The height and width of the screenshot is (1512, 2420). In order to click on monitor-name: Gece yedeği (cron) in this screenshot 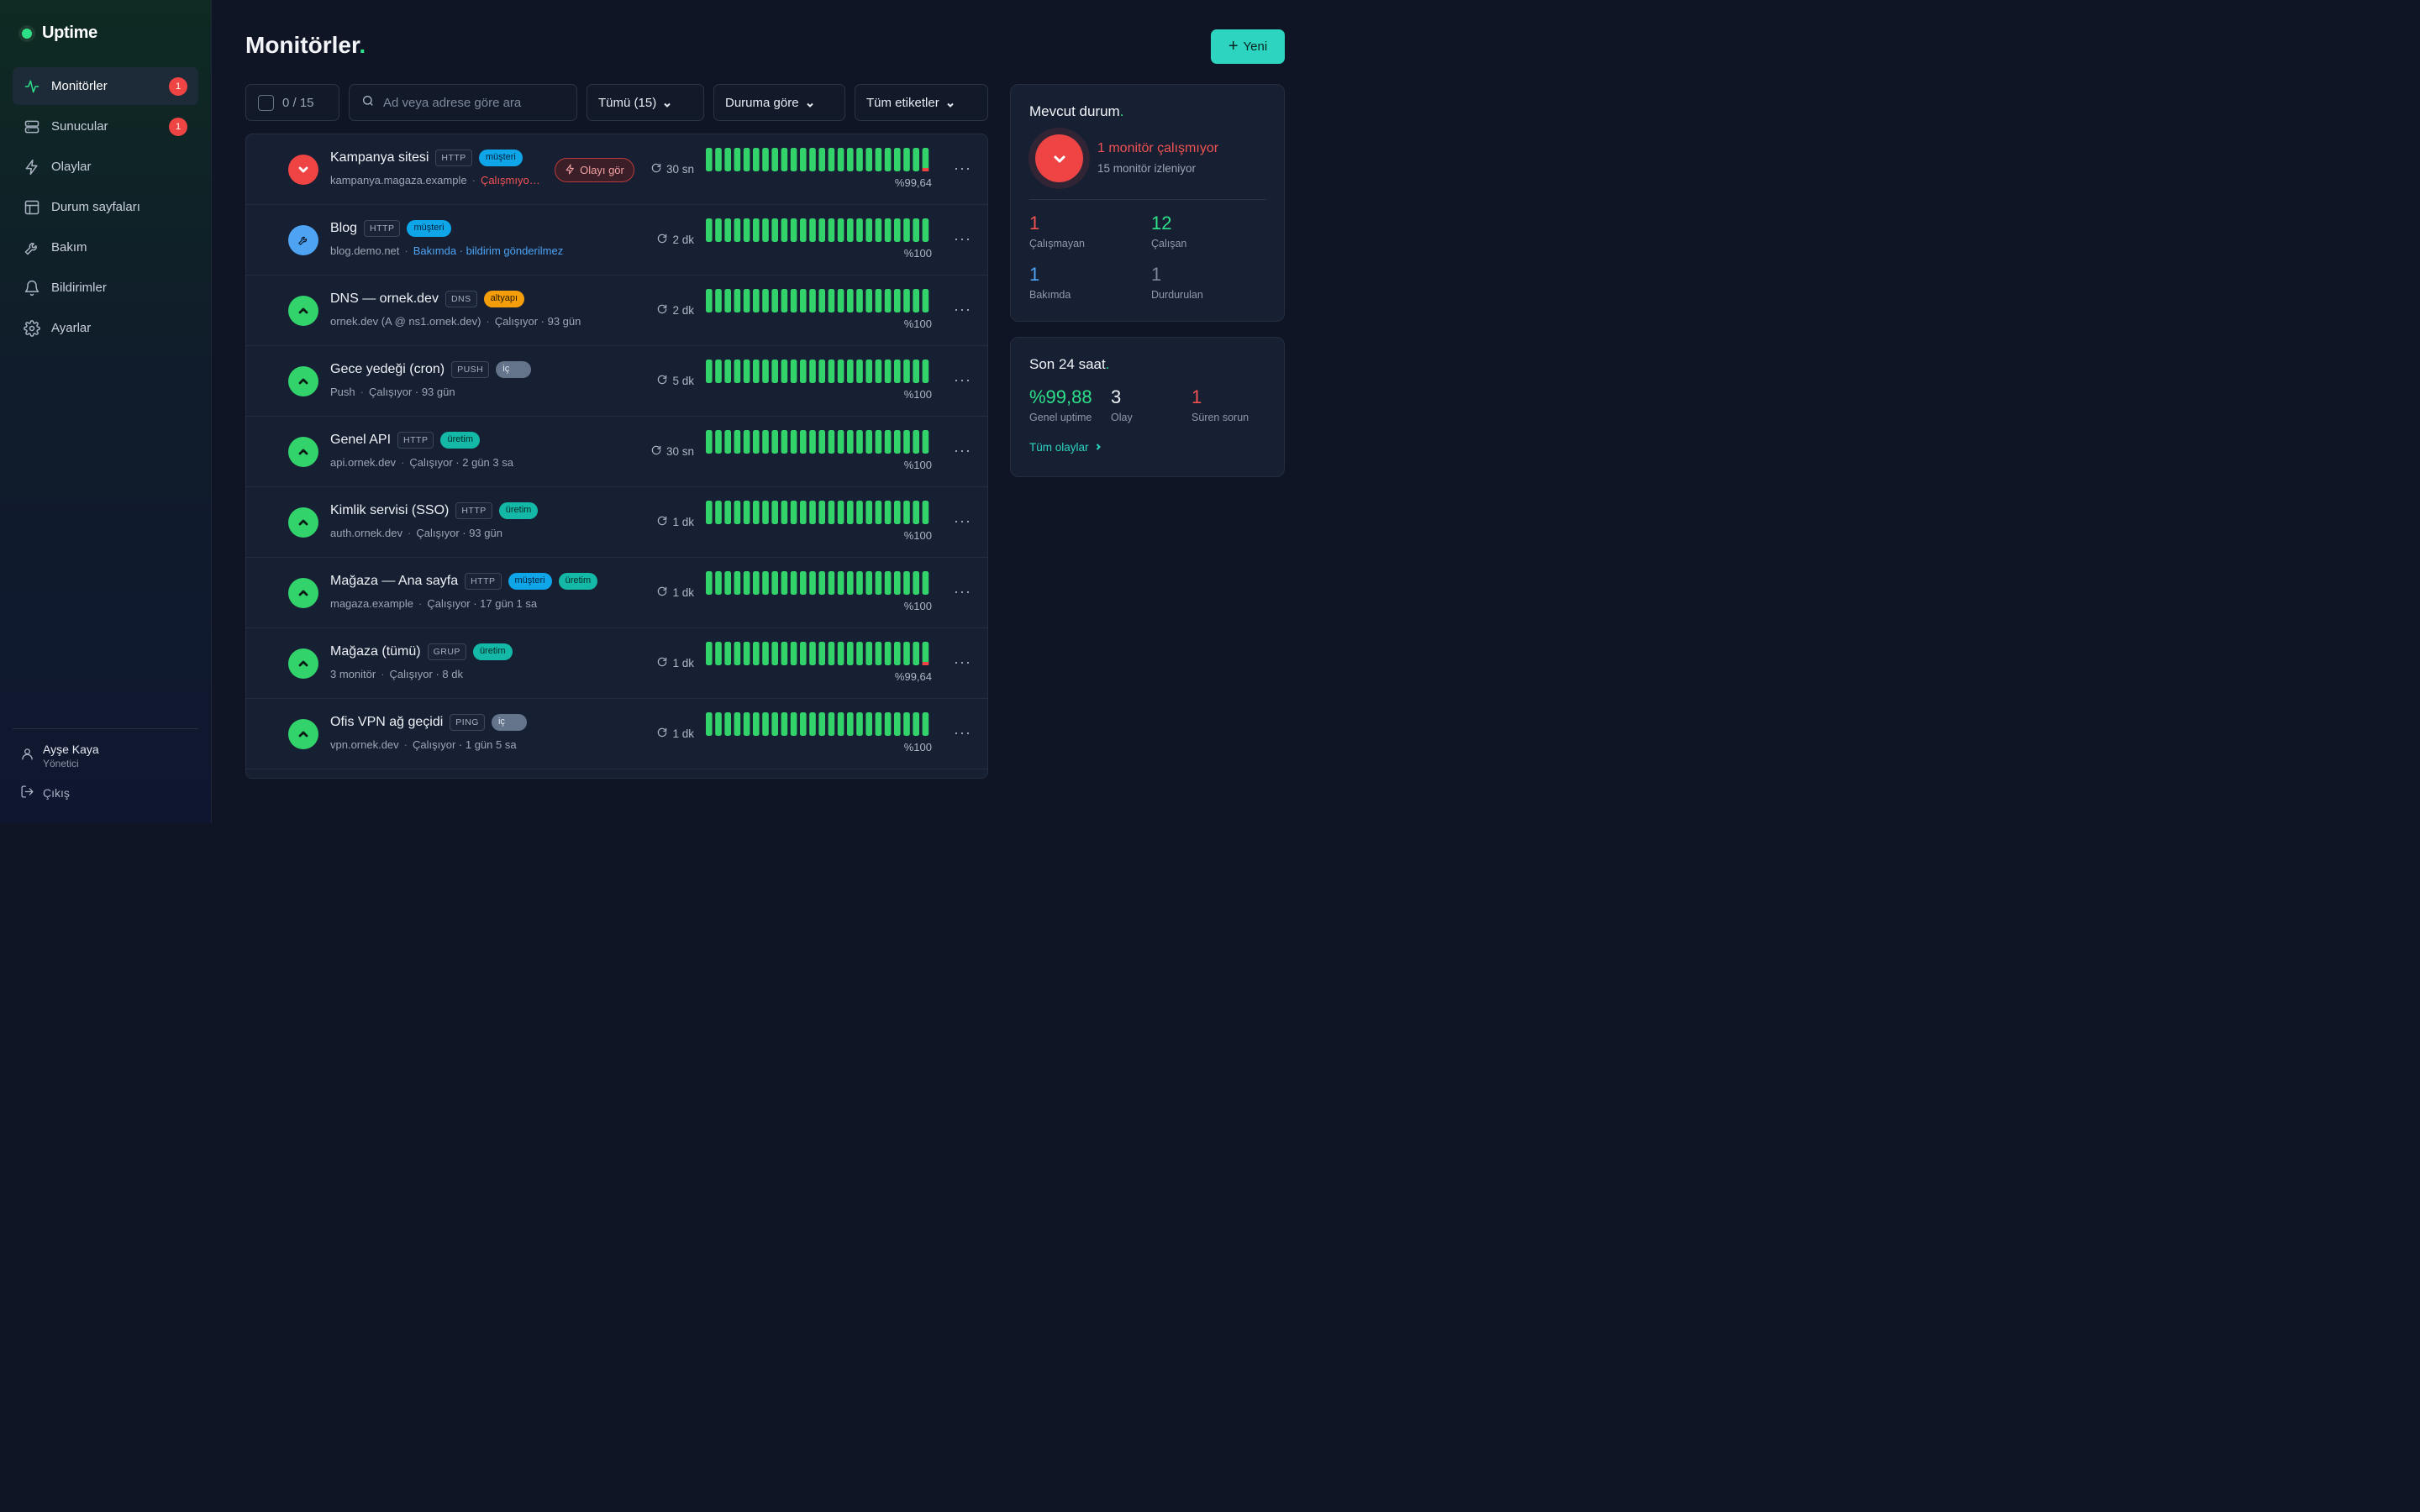, I will do `click(387, 369)`.